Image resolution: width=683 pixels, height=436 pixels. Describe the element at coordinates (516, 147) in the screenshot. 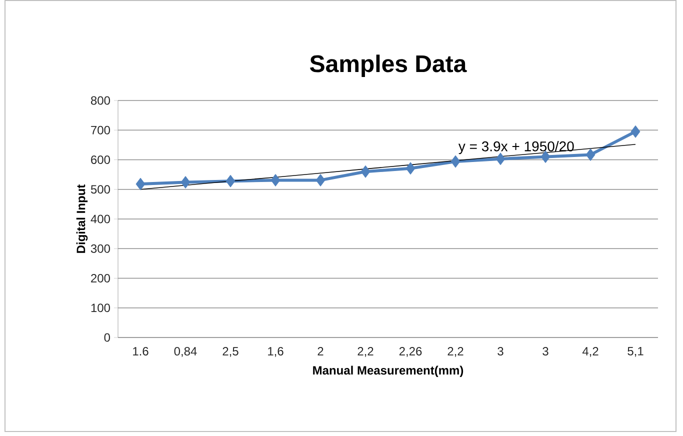

I see `annotation: y = 3.9x + 1950/20` at that location.